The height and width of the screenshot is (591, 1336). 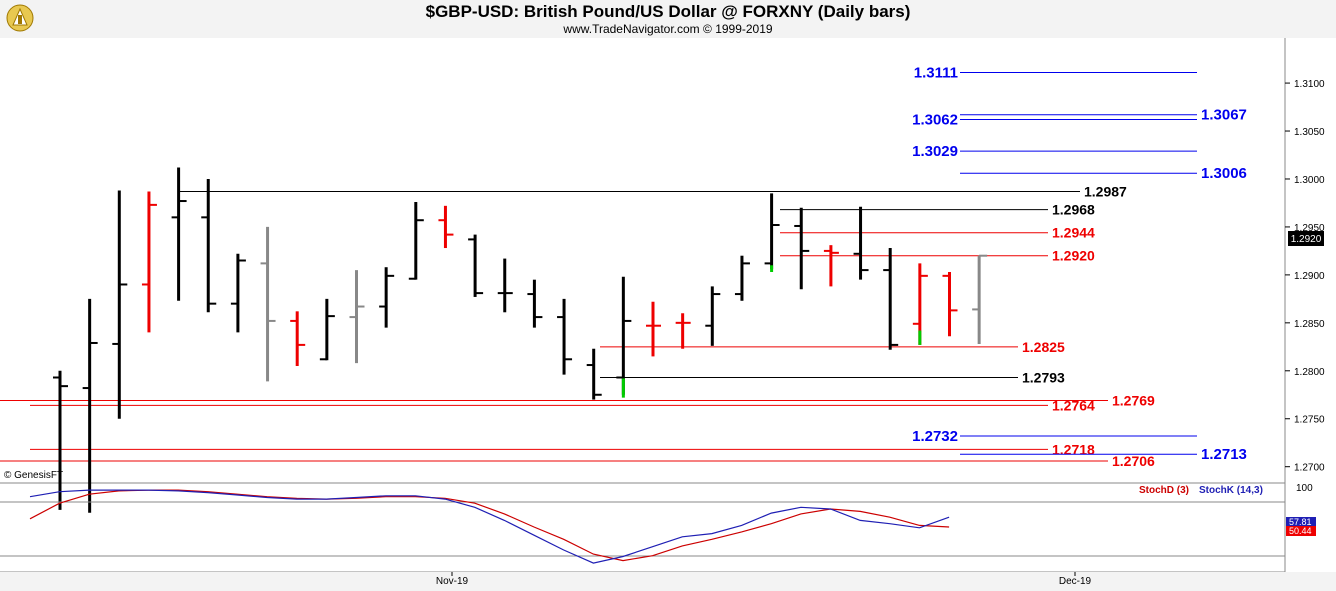 What do you see at coordinates (1133, 401) in the screenshot?
I see `level-label: 1.2769` at bounding box center [1133, 401].